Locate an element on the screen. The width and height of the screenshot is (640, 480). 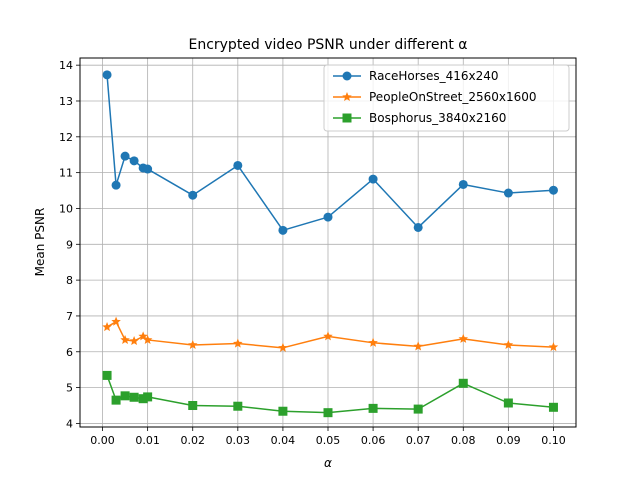
y-tick-label: 12 is located at coordinates (66, 137).